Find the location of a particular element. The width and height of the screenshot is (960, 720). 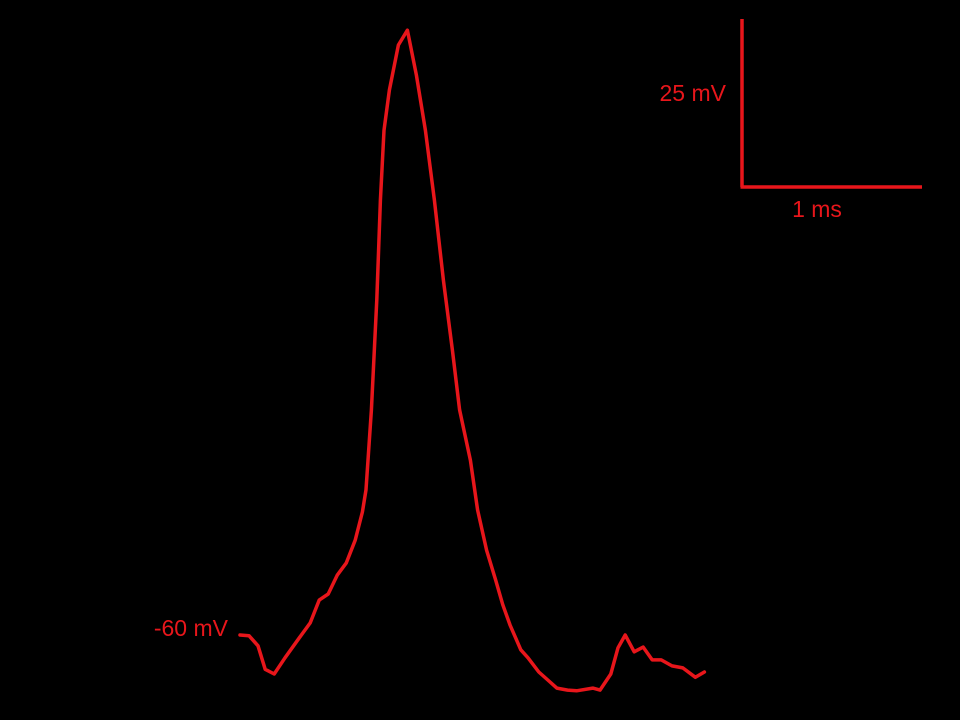

voltage-scale-label: 25 mV is located at coordinates (693, 93).